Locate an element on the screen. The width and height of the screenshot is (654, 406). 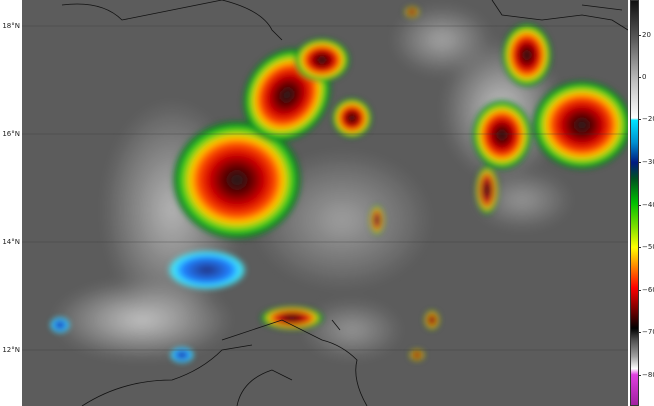
lat-label-18n: 18°N is located at coordinates (11, 26).